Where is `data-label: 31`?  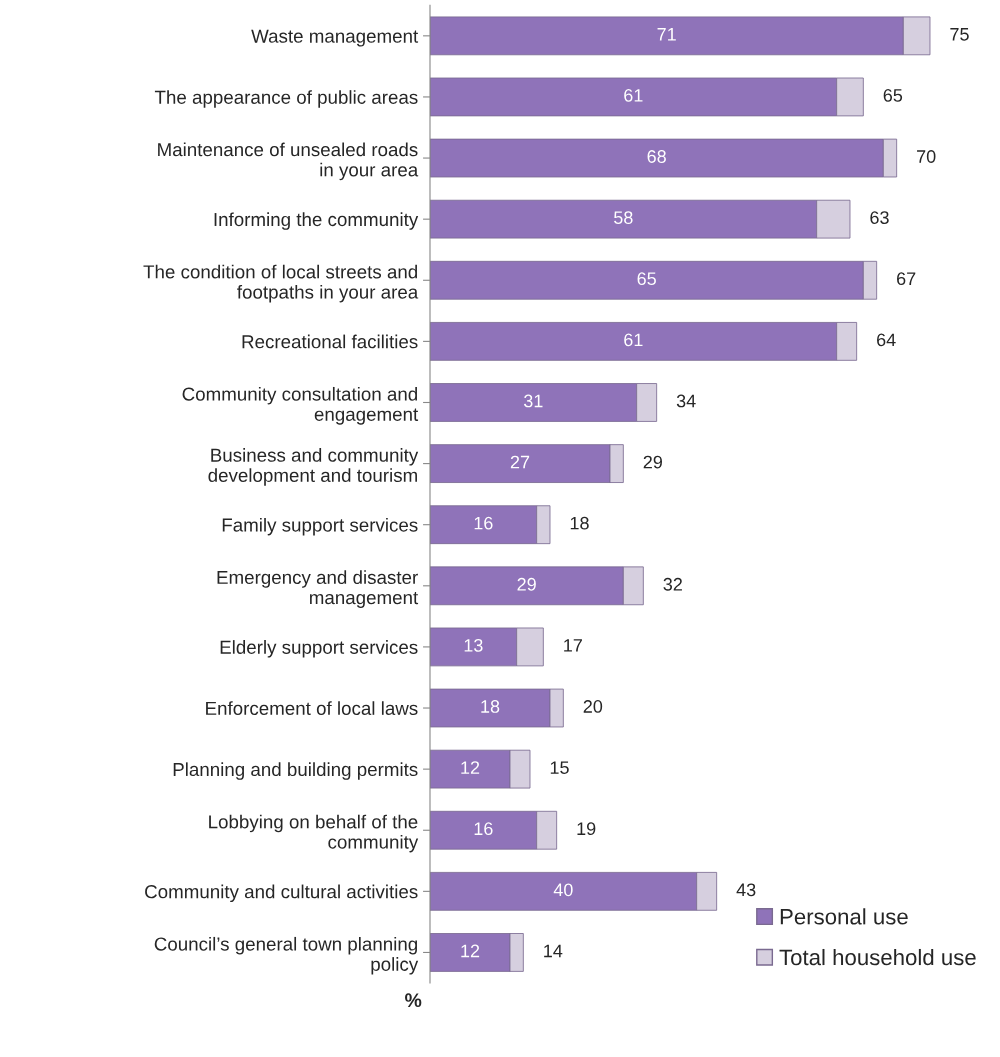 data-label: 31 is located at coordinates (533, 401).